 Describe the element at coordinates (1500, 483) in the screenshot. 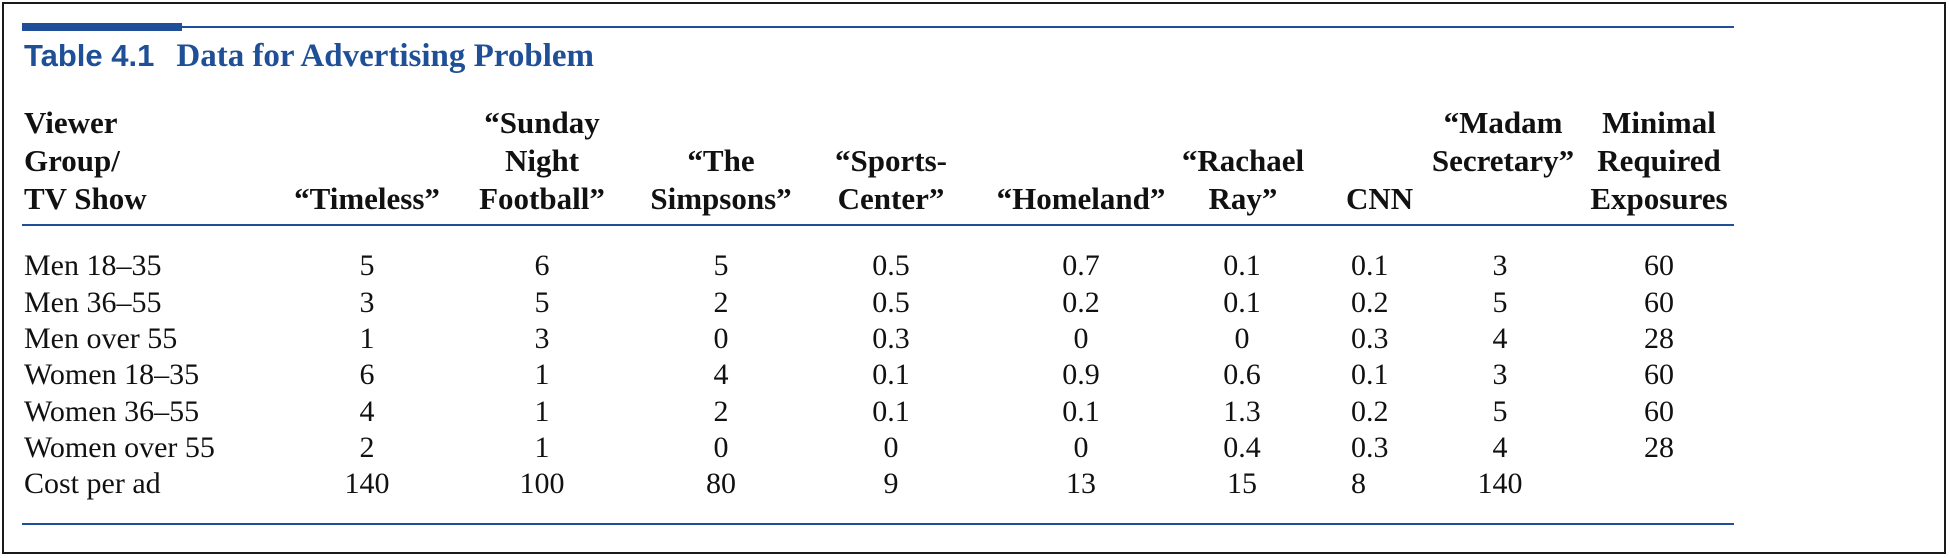

I see `table-cell: 140` at that location.